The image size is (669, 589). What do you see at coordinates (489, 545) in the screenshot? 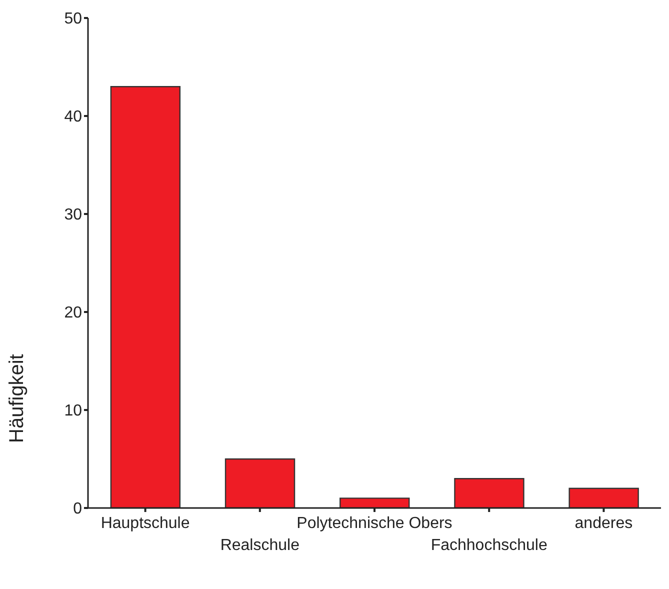
I see `x-tick-label: Fachhochschule` at bounding box center [489, 545].